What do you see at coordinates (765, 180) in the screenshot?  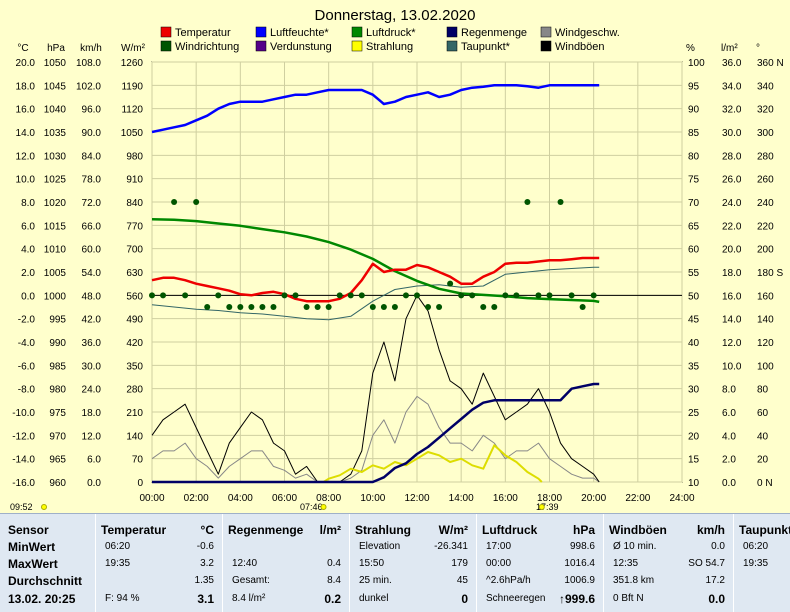 I see `y-tick-right: 260` at bounding box center [765, 180].